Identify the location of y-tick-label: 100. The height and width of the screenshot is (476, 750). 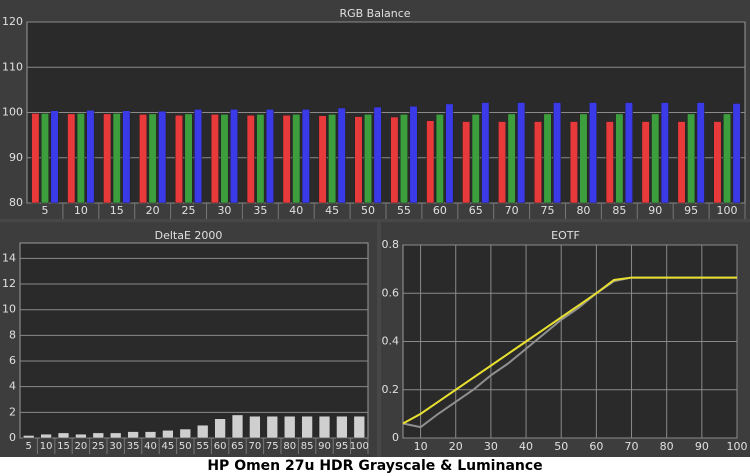
(12, 112).